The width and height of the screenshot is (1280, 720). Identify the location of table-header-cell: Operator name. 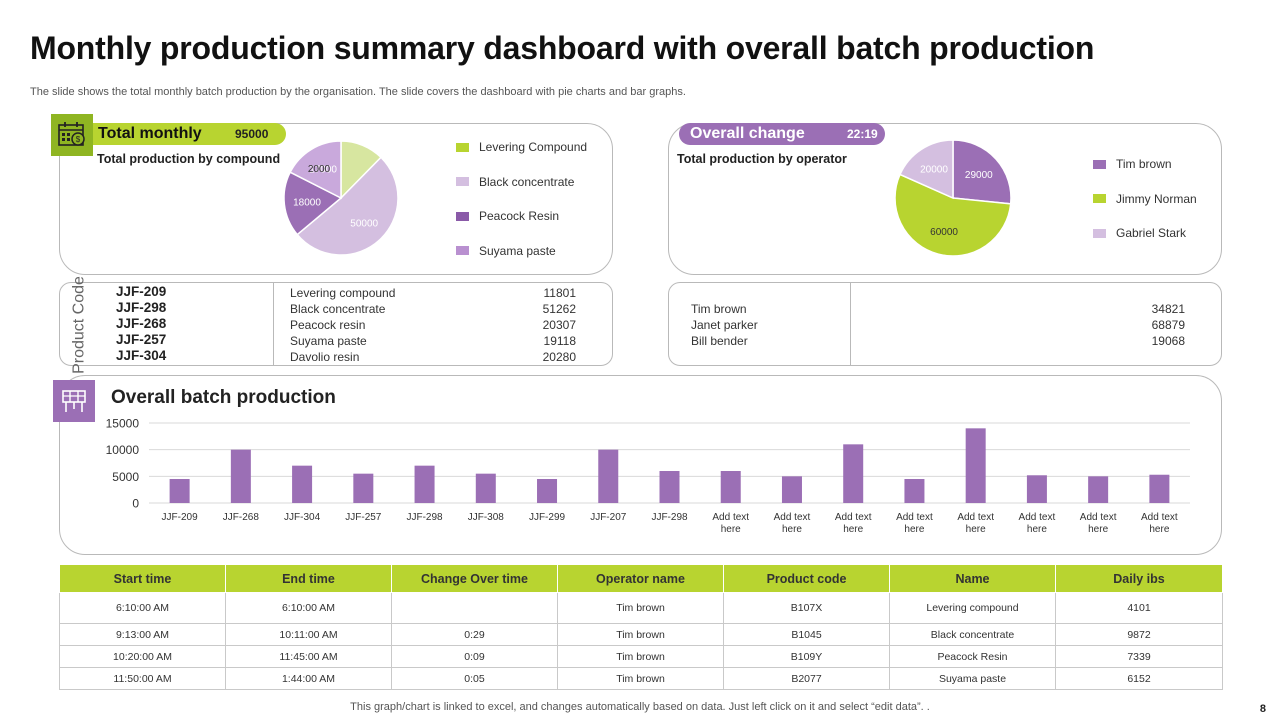
(640, 578).